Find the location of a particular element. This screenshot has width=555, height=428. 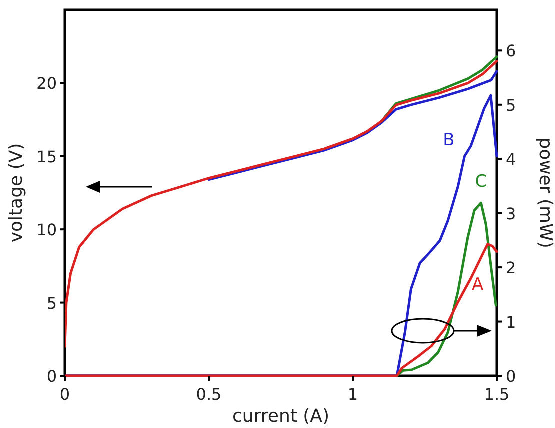

y-tick-label: 15 is located at coordinates (46, 156).